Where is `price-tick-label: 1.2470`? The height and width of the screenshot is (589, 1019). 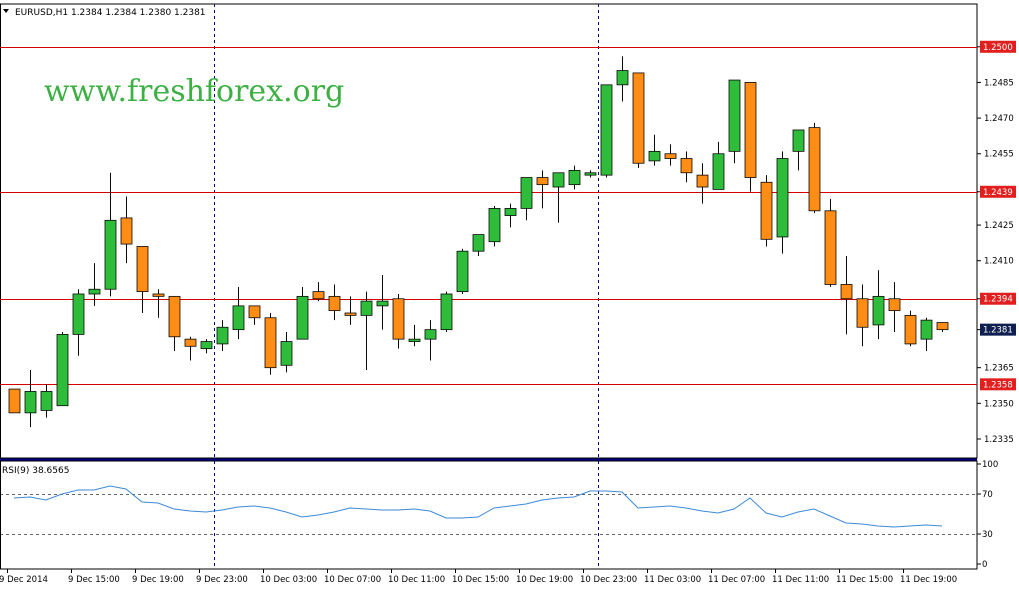 price-tick-label: 1.2470 is located at coordinates (999, 119).